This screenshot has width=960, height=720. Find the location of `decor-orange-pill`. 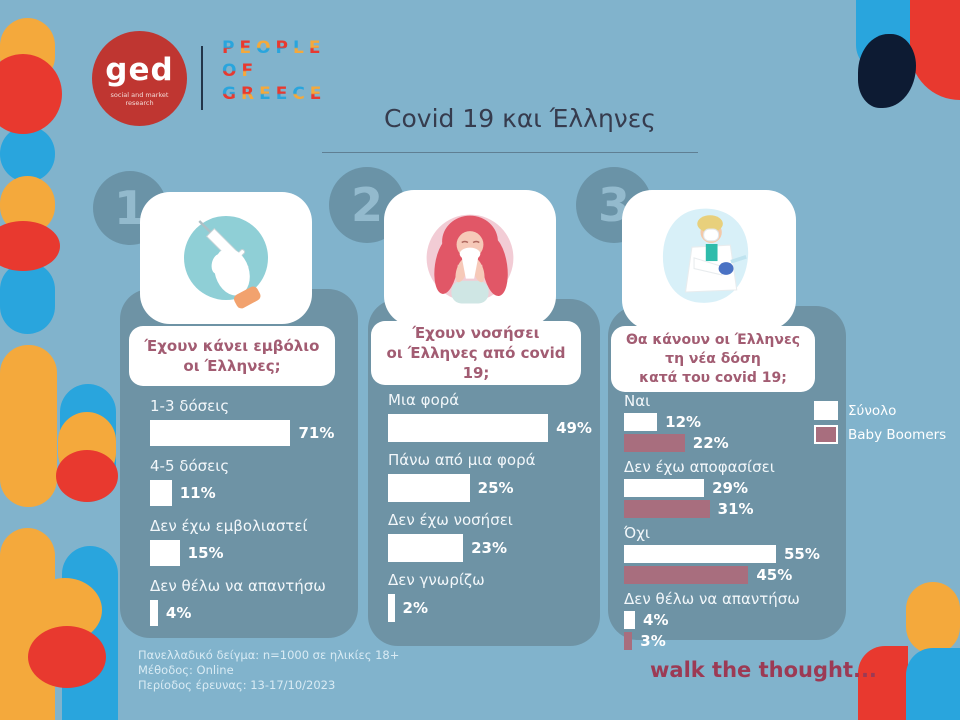

decor-orange-pill is located at coordinates (28, 426).